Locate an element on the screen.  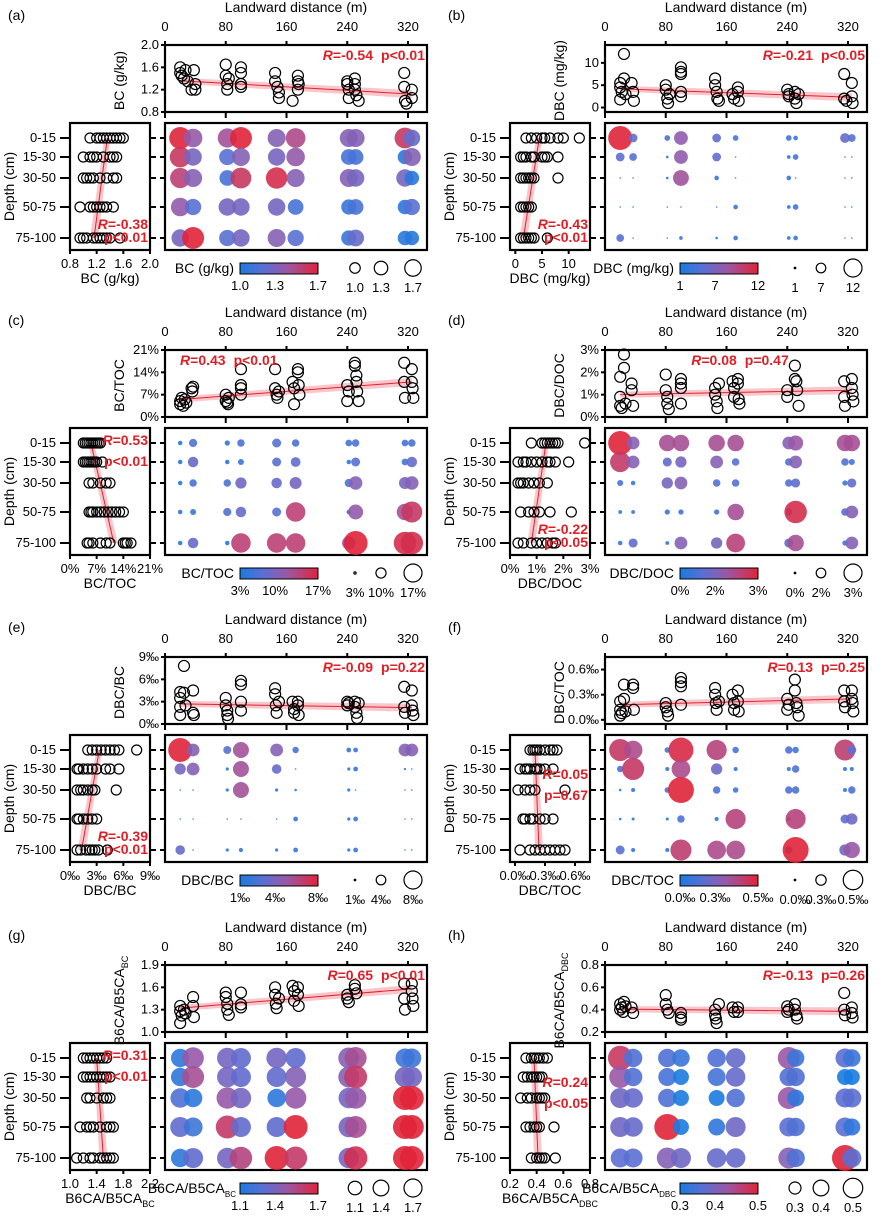
left-x-tick-label: 0% is located at coordinates (70, 568).